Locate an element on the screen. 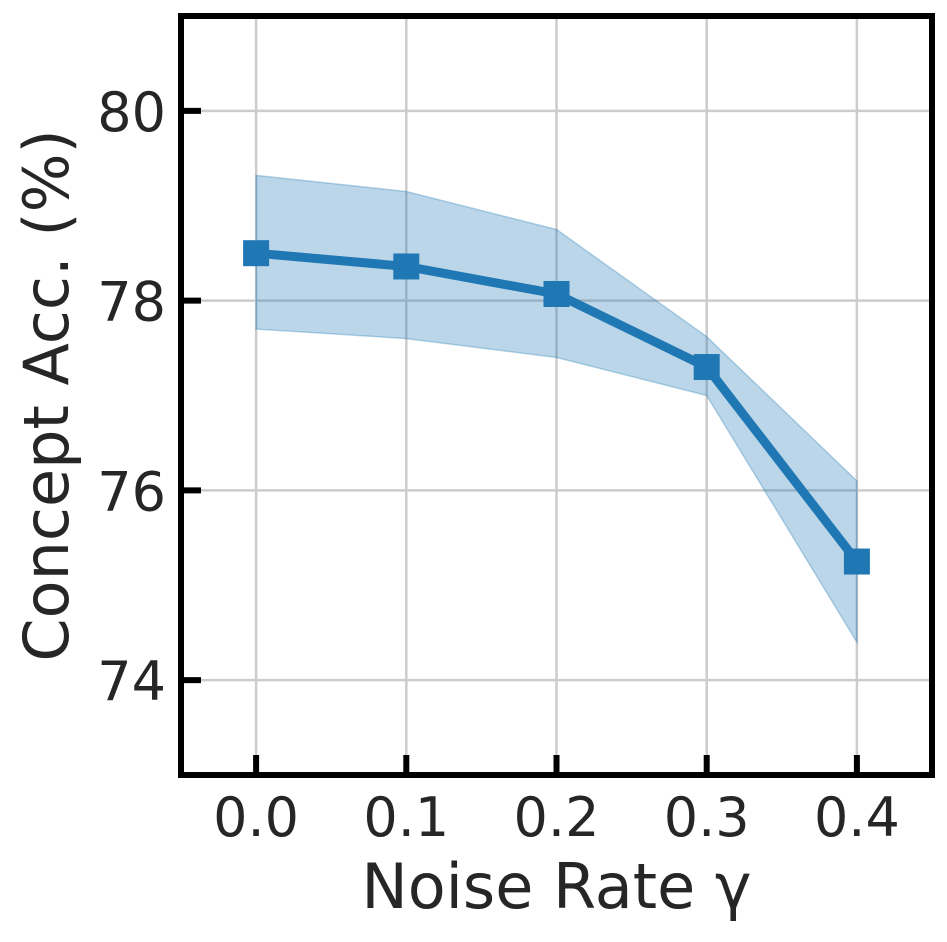 Image resolution: width=947 pixels, height=942 pixels. x-tick-label: 0.3 is located at coordinates (707, 817).